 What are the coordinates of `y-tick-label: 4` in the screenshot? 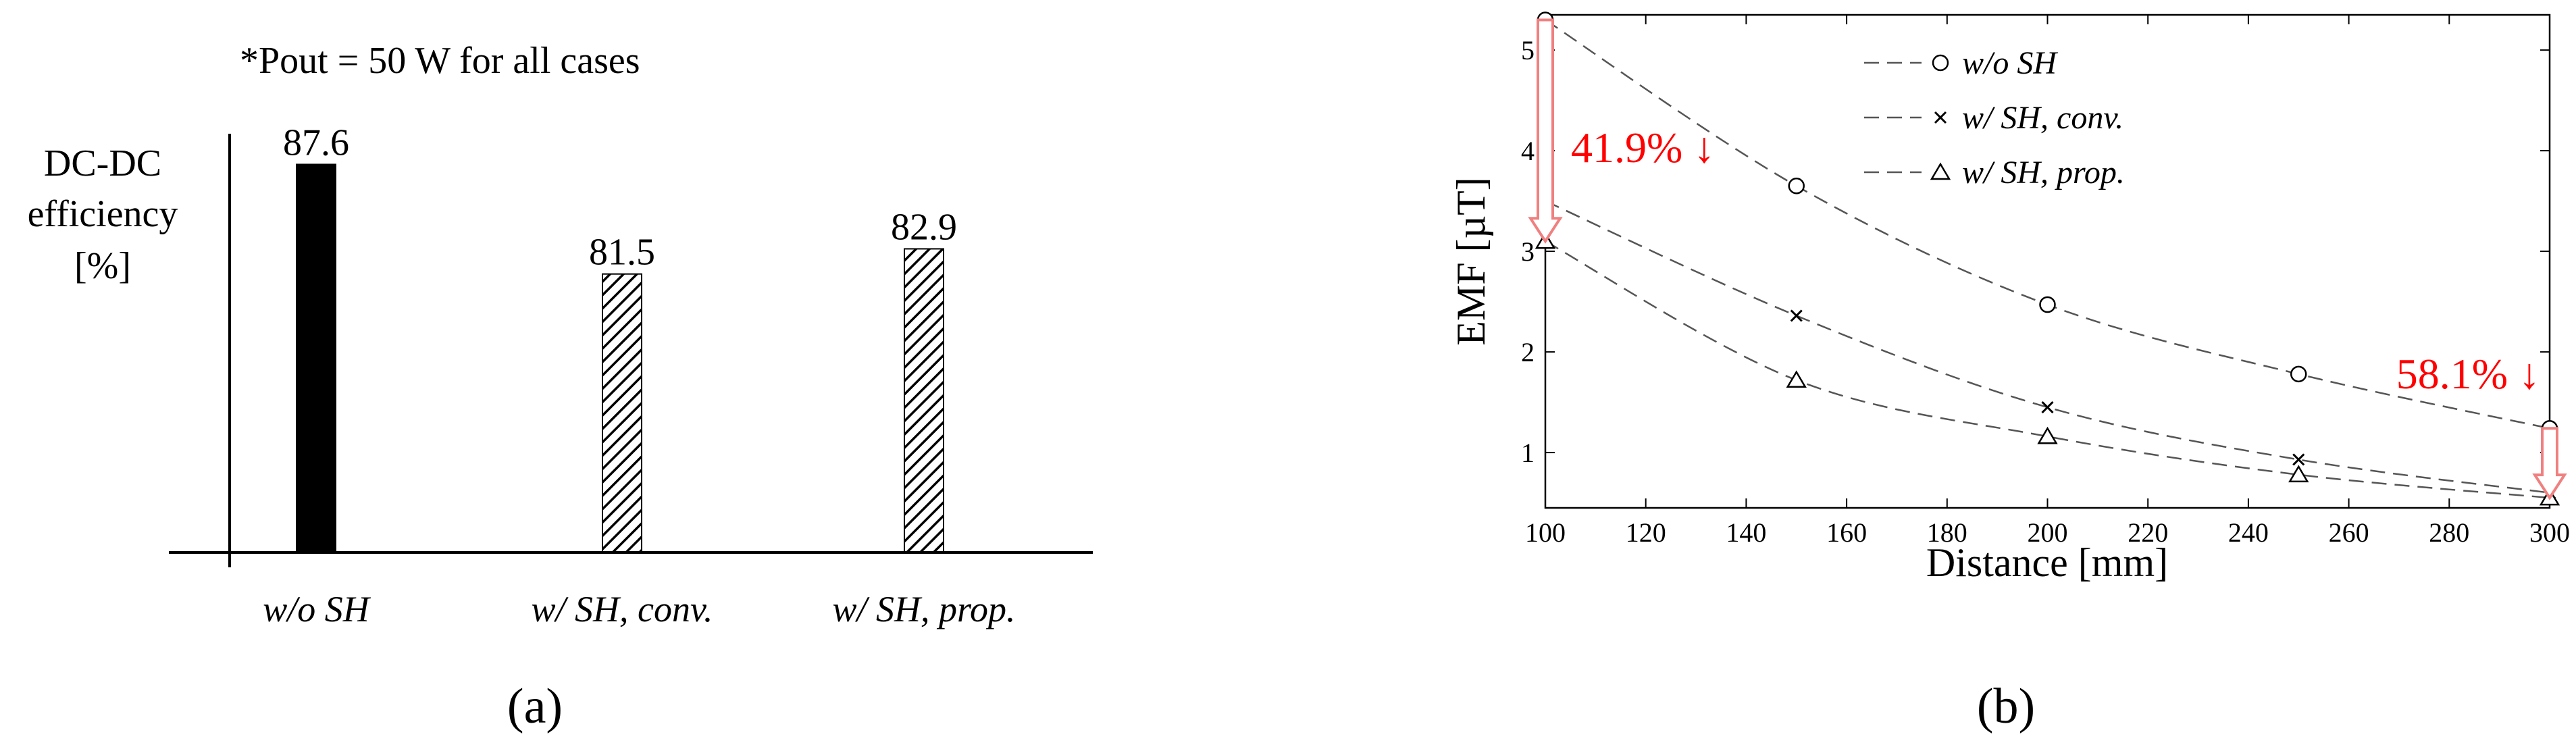 It's located at (1528, 151).